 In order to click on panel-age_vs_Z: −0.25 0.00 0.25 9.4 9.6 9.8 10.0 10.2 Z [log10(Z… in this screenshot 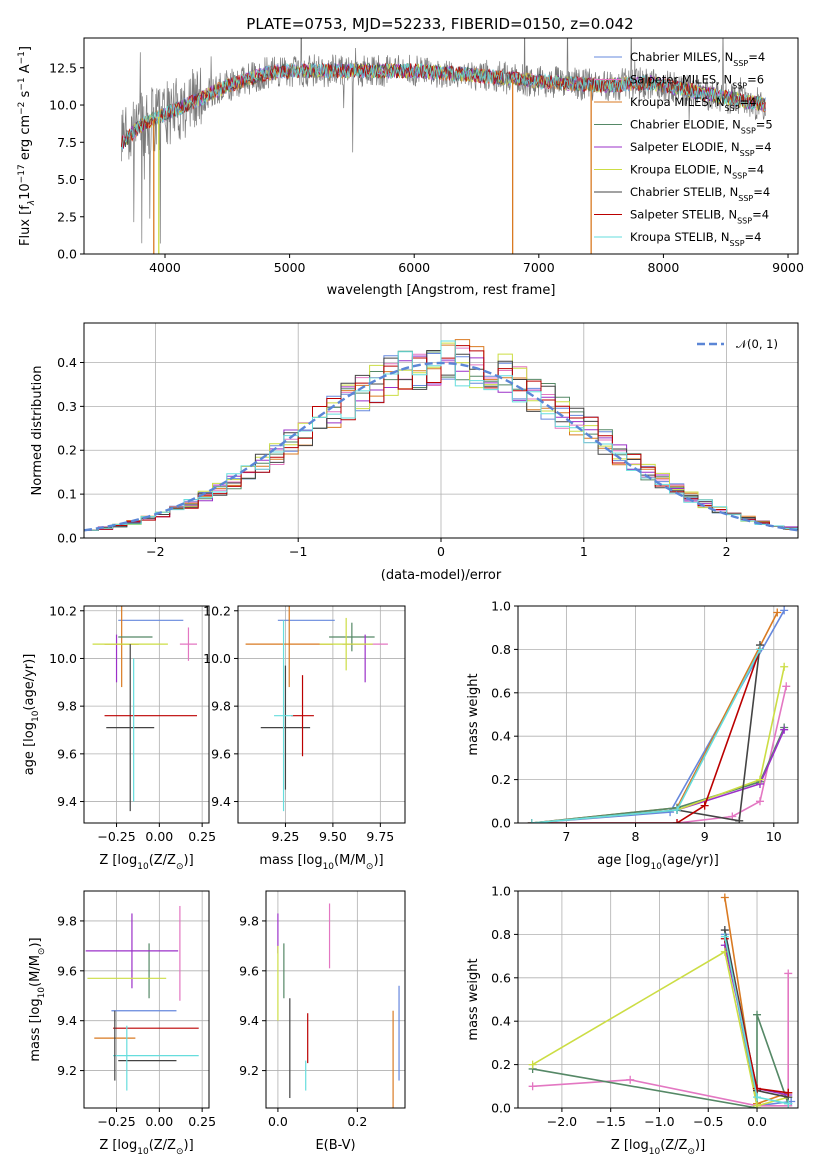, I will do `click(119, 737)`.